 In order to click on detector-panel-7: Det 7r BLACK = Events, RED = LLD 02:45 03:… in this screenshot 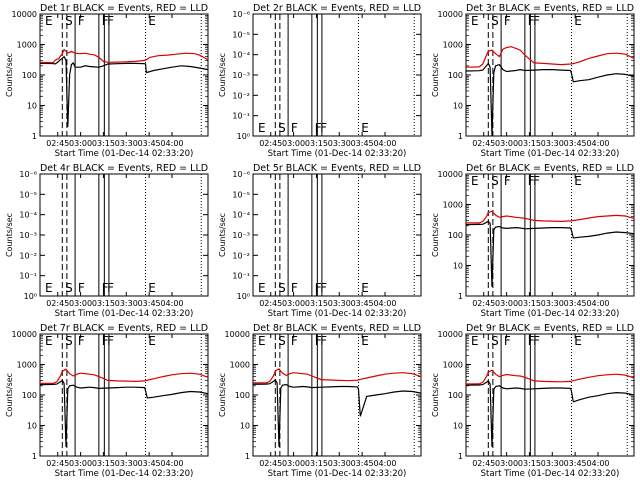, I will do `click(107, 401)`.